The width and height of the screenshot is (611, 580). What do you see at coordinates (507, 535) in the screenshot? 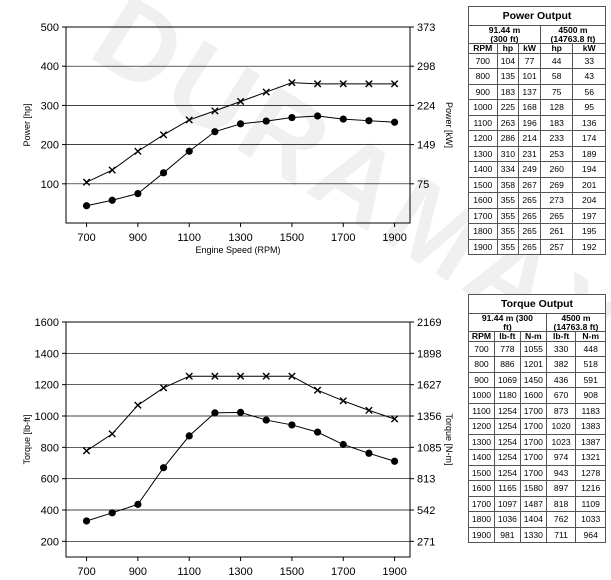
I see `torque-cell: 981` at bounding box center [507, 535].